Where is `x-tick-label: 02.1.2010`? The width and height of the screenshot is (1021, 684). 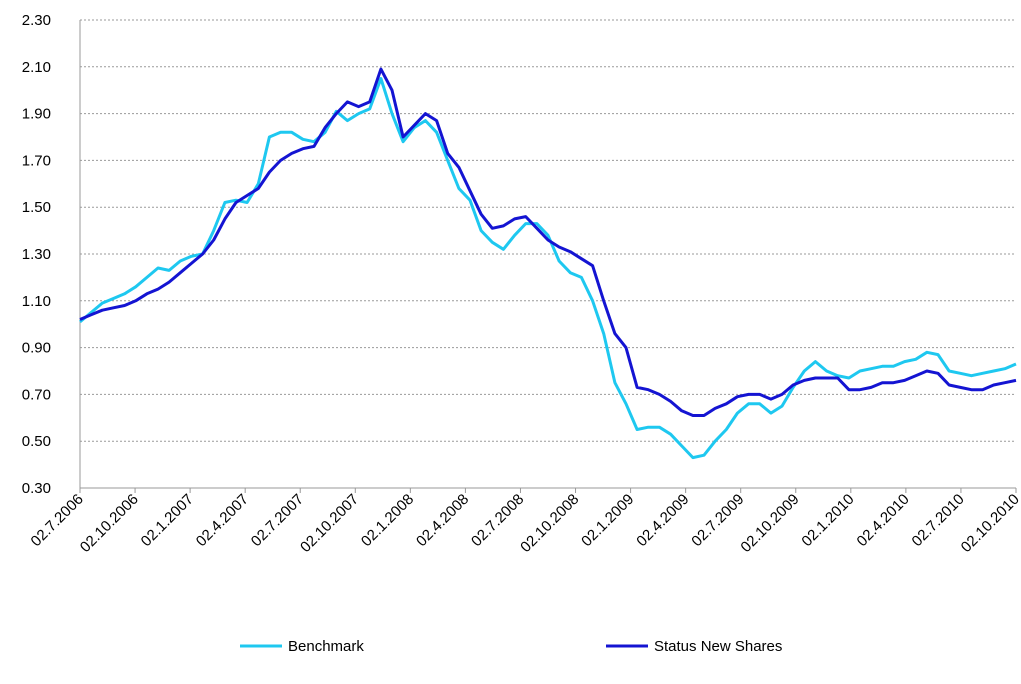 x-tick-label: 02.1.2010 is located at coordinates (827, 520).